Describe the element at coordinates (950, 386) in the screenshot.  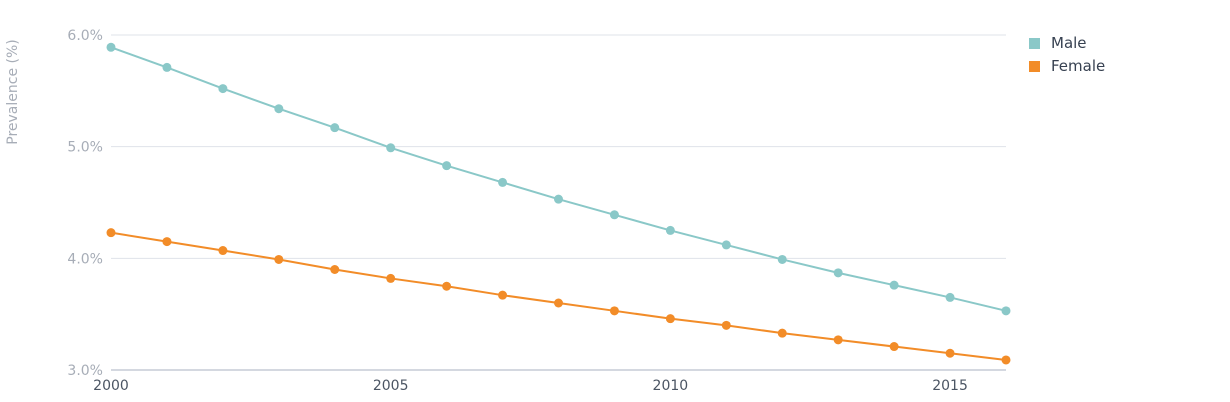
I see `x-tick-label: 2015` at that location.